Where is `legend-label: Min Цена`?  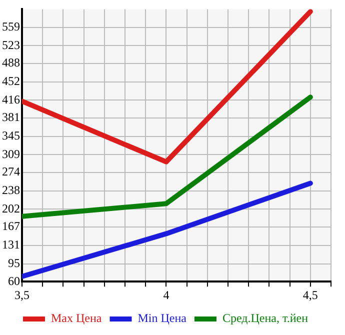 legend-label: Min Цена is located at coordinates (163, 318).